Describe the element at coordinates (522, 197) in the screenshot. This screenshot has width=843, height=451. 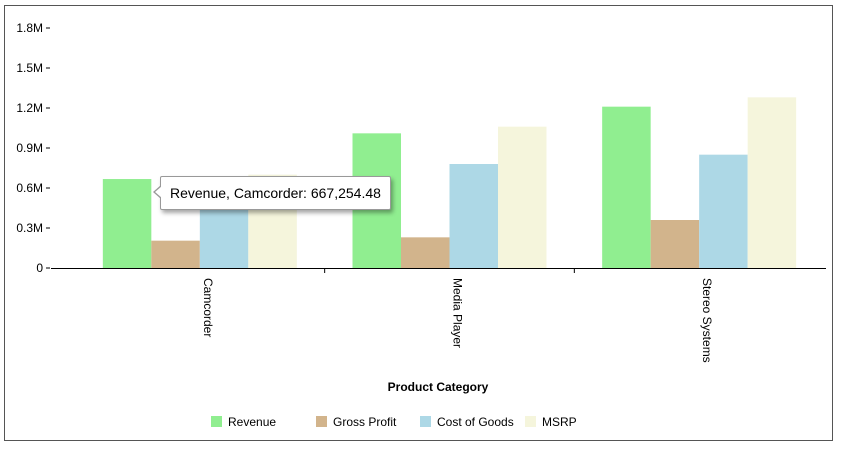
I see `bar-msrp-media-player` at that location.